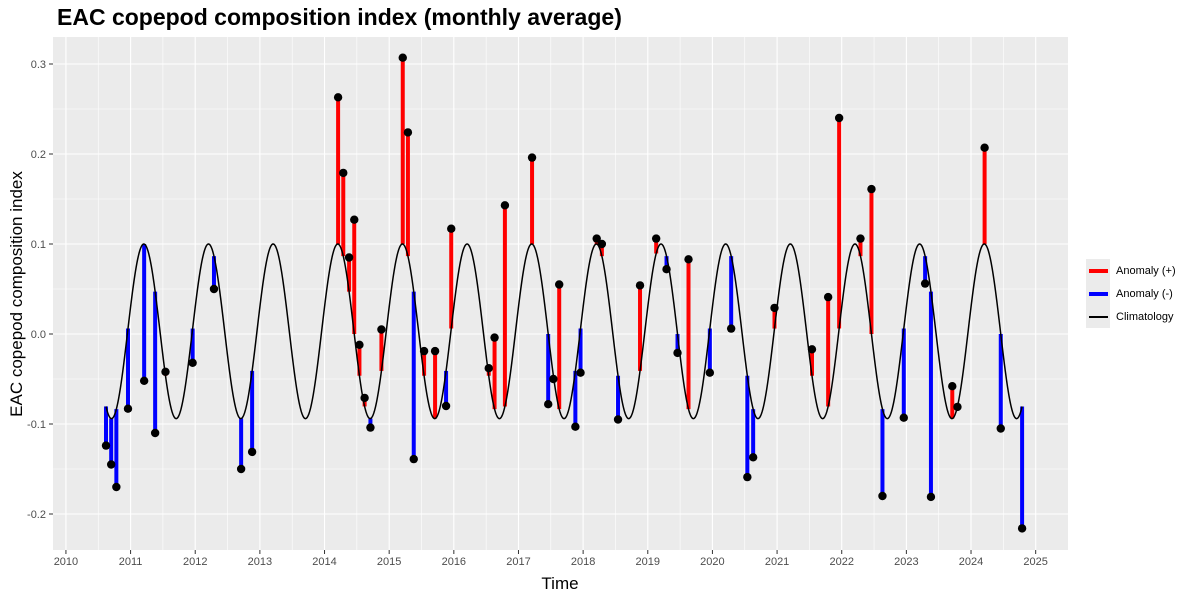  Describe the element at coordinates (1145, 316) in the screenshot. I see `legend-label: Climatology` at that location.